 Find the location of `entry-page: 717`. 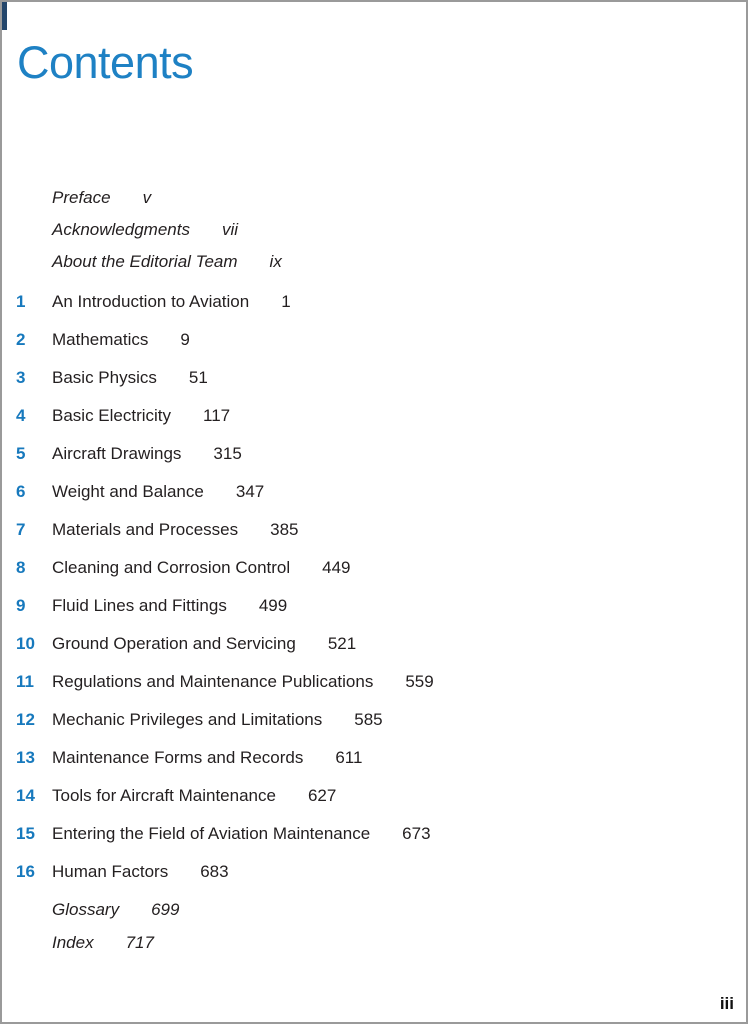

entry-page: 717 is located at coordinates (139, 942).